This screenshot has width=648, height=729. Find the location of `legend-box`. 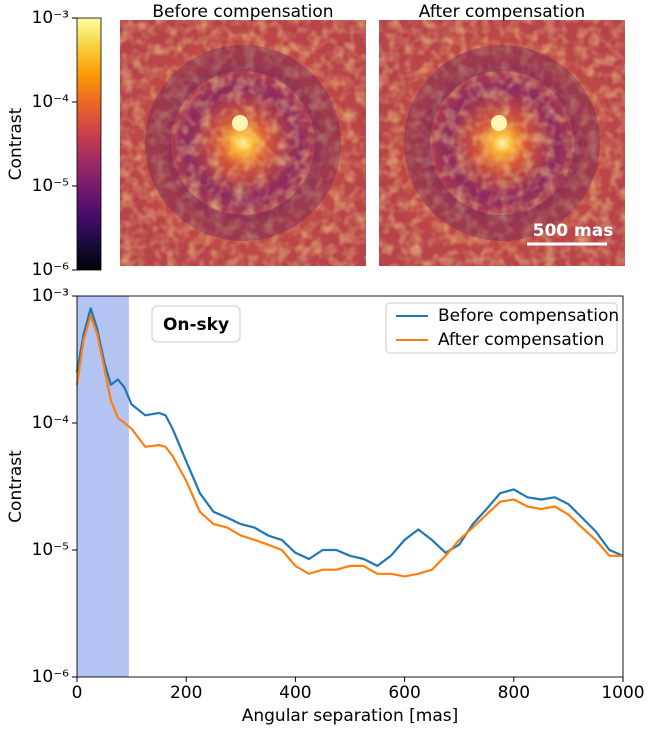

legend-box is located at coordinates (501, 328).